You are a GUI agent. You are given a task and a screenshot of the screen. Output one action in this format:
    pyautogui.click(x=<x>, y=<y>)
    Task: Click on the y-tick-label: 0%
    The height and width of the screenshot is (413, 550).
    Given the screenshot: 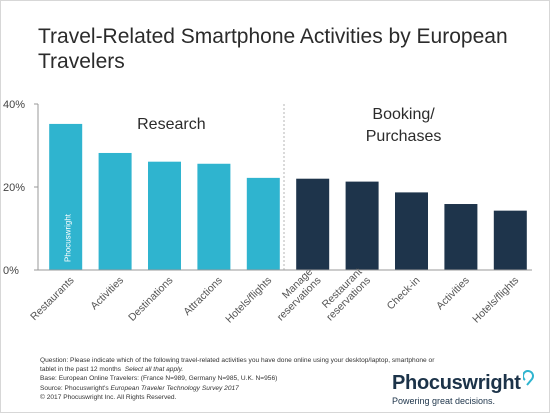 What is the action you would take?
    pyautogui.click(x=11, y=271)
    